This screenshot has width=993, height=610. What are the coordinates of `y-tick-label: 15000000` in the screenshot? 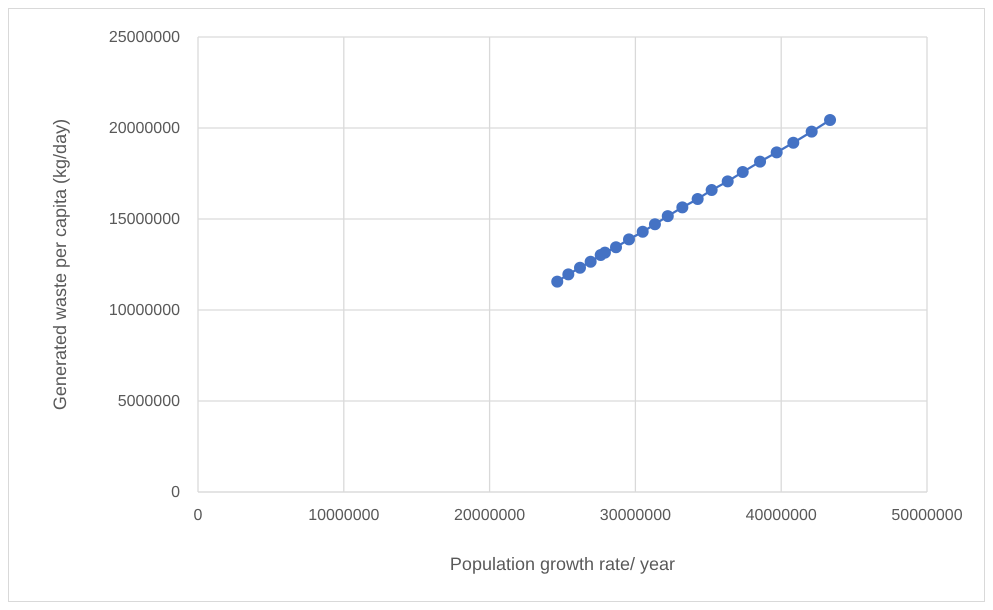 It's located at (144, 219).